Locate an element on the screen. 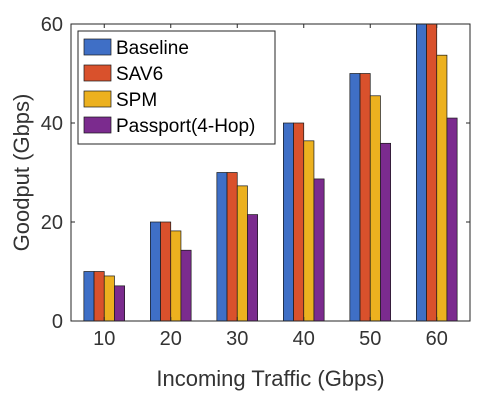 This screenshot has width=495, height=400. x-tick-label: 30 is located at coordinates (237, 339).